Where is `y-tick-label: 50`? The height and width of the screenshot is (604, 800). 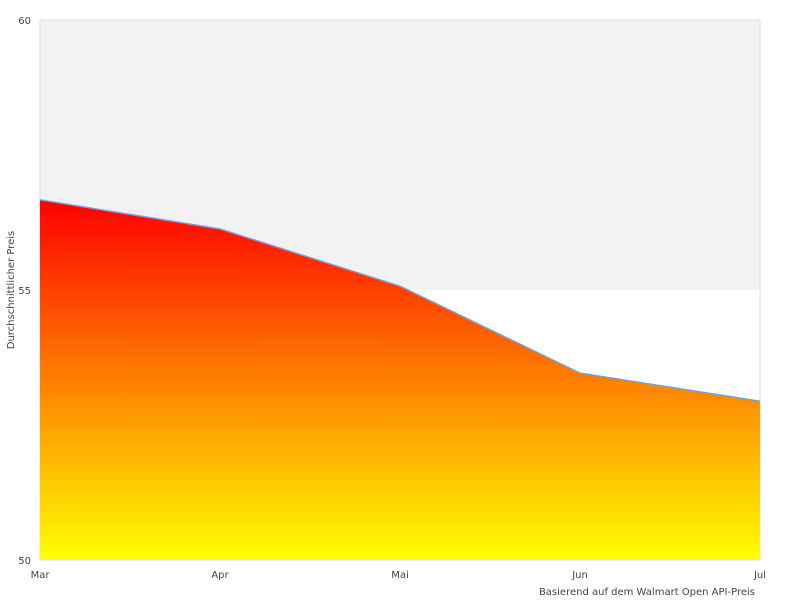
y-tick-label: 50 is located at coordinates (24, 561).